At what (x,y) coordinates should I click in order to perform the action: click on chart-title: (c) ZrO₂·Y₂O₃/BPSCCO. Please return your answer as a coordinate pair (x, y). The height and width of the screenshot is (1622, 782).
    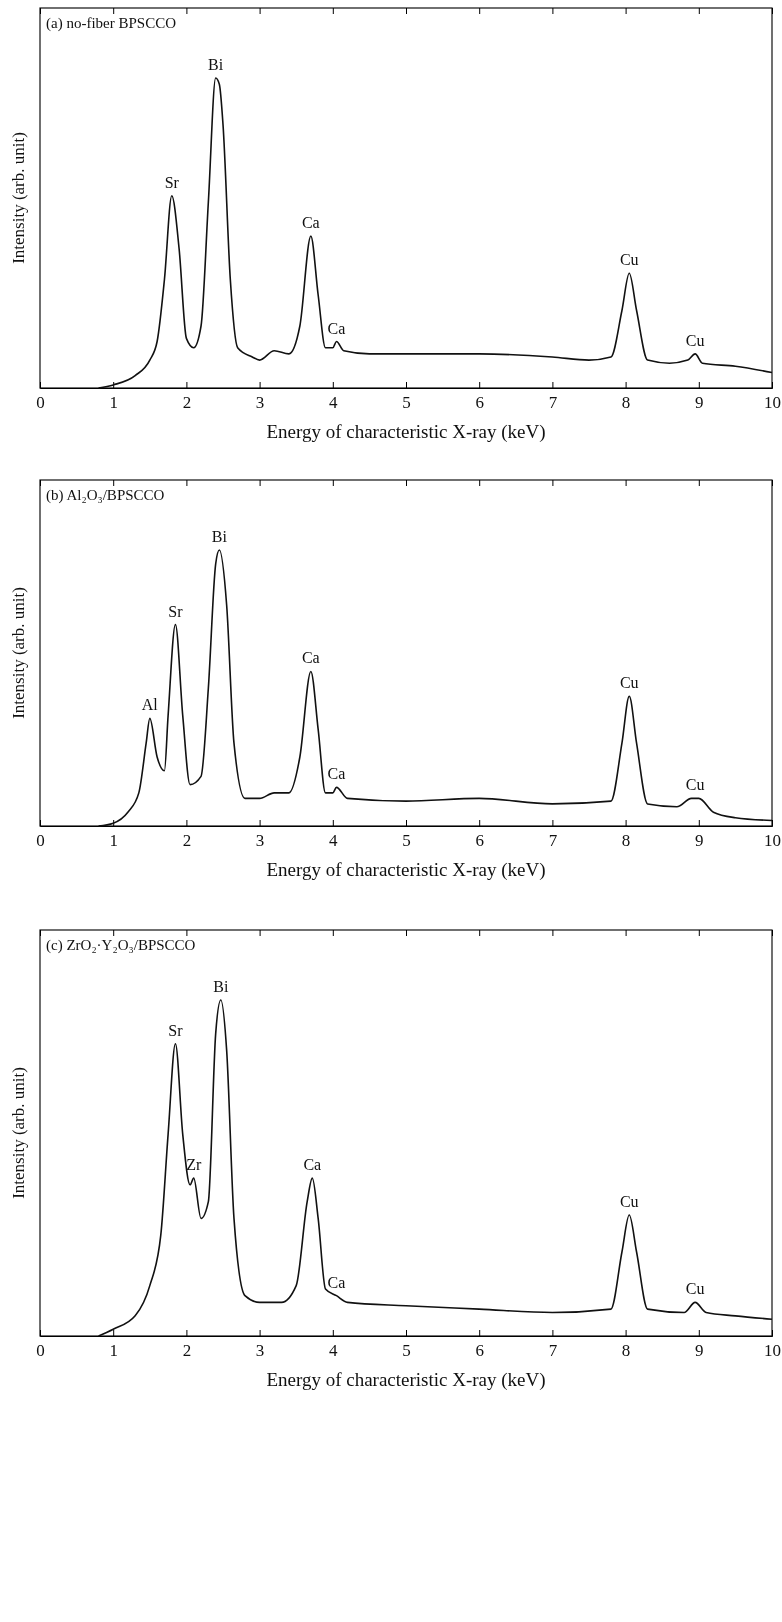
    Looking at the image, I should click on (121, 945).